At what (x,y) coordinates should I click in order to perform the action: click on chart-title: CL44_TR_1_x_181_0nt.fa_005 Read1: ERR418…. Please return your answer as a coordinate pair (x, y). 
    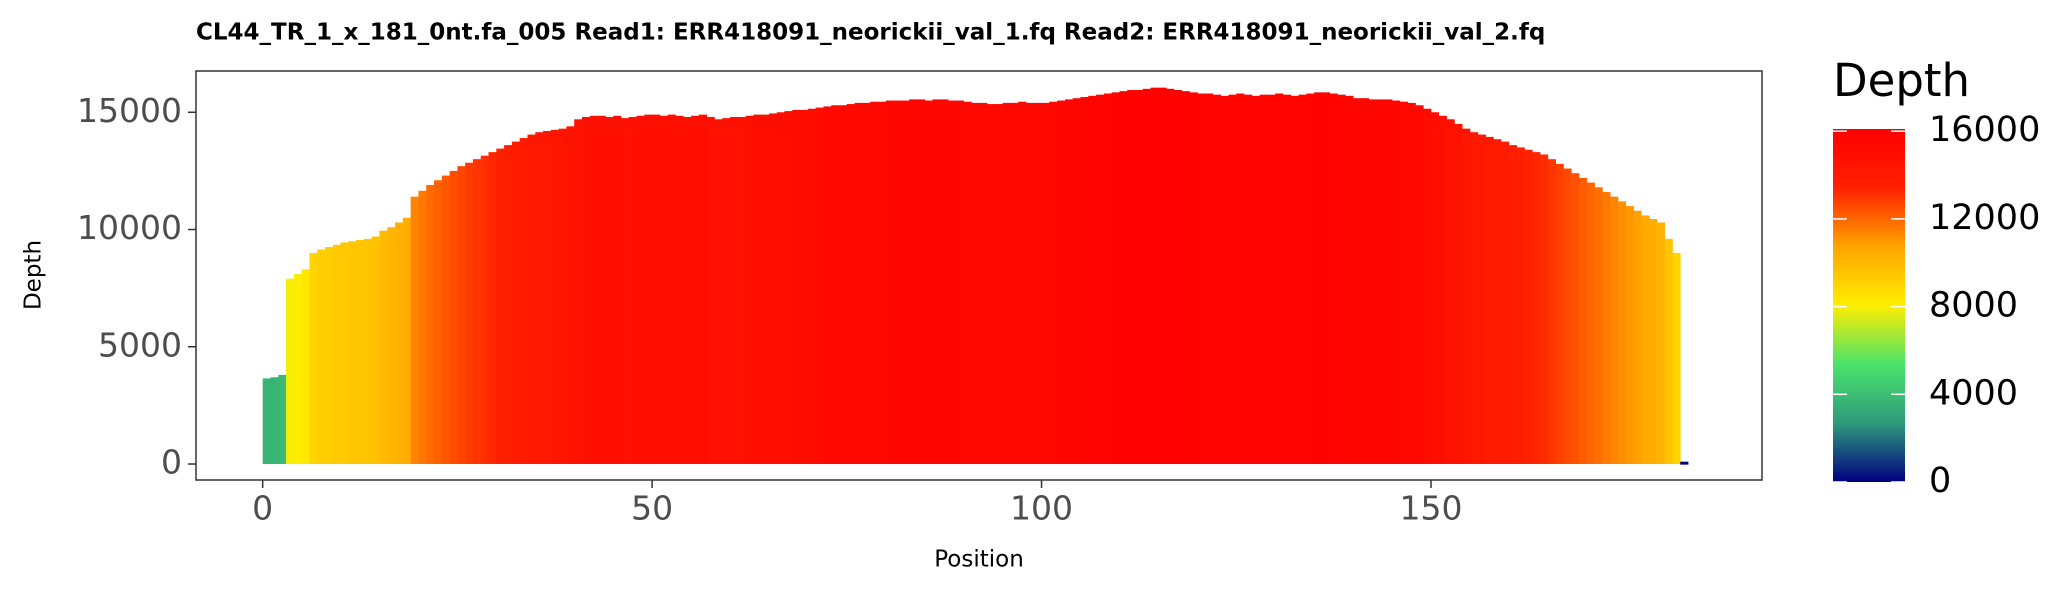
    Looking at the image, I should click on (870, 33).